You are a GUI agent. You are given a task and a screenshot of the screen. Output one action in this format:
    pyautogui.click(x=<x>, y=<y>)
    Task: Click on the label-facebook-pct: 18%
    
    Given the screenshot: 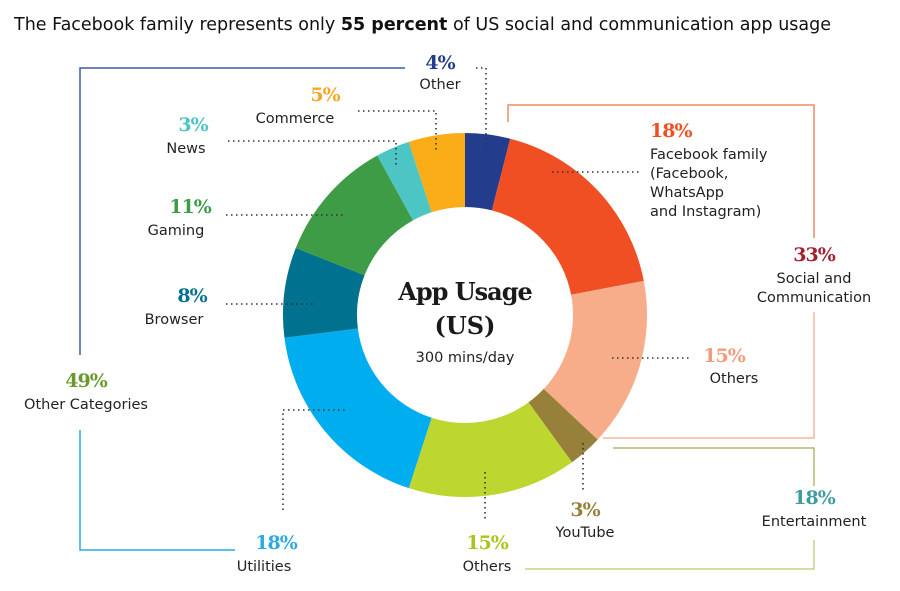 What is the action you would take?
    pyautogui.click(x=671, y=131)
    